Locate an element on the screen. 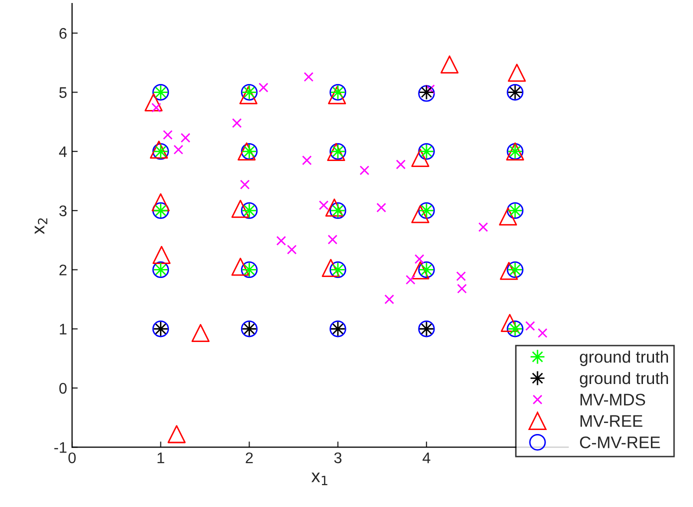 The height and width of the screenshot is (507, 693). x-tick-label: 0 is located at coordinates (72, 458).